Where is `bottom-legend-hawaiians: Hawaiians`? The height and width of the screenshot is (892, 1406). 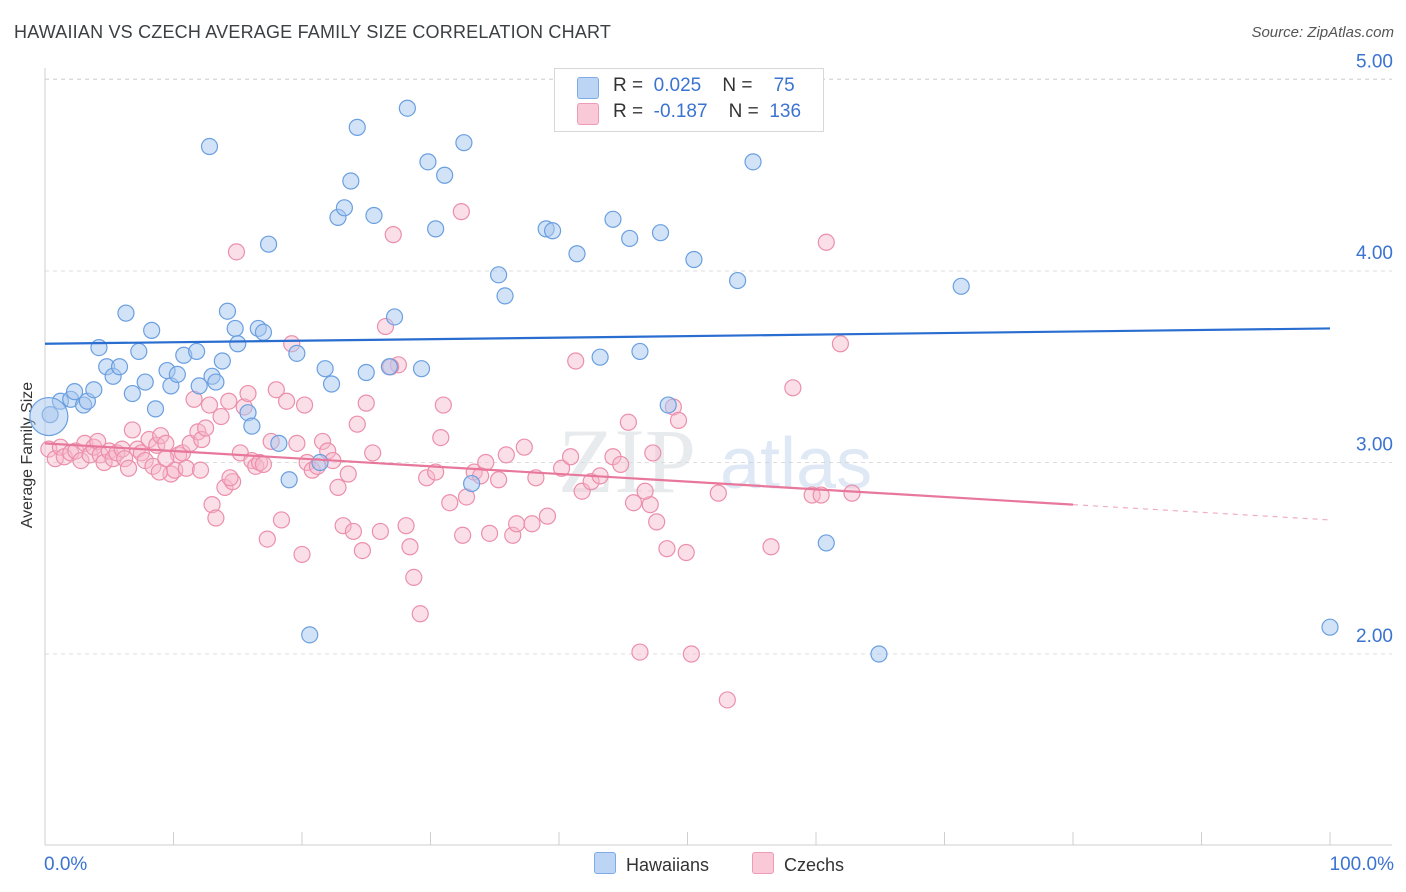 bottom-legend-hawaiians: Hawaiians is located at coordinates (651, 864).